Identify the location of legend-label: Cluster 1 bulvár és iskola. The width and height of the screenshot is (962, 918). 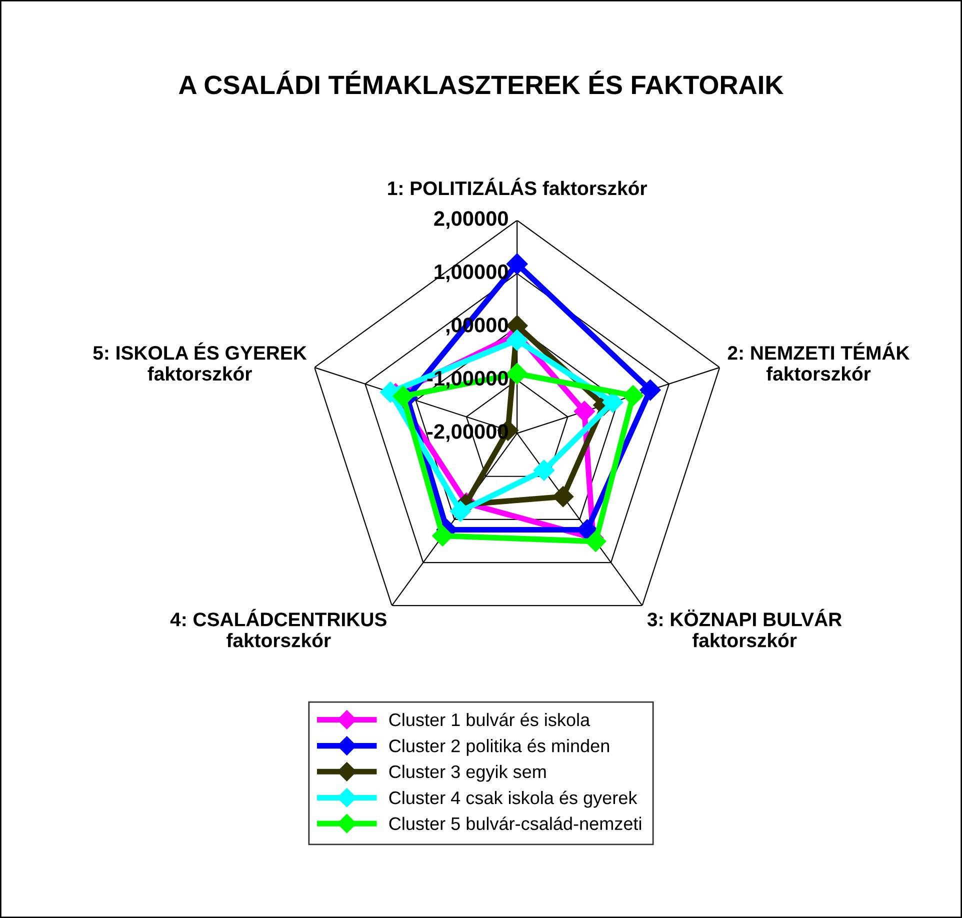
(489, 719).